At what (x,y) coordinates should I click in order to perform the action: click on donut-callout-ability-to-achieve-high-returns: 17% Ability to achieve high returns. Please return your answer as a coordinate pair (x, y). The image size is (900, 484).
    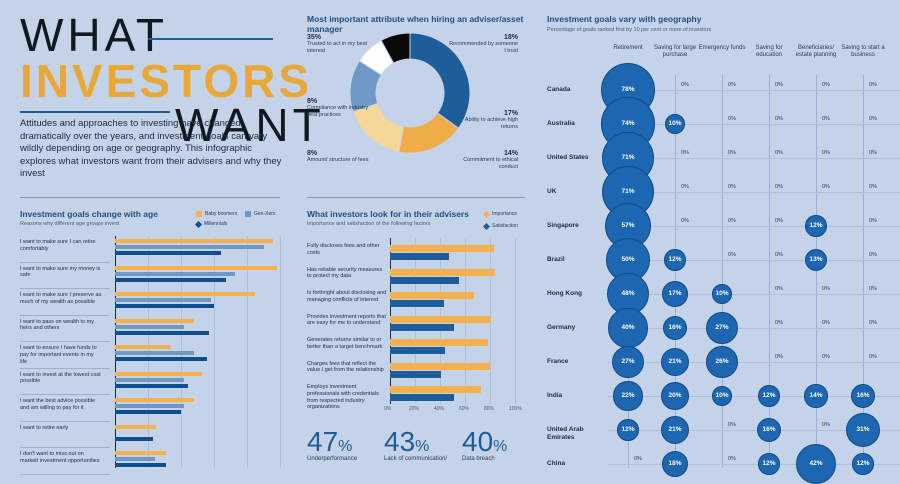
    Looking at the image, I should click on (483, 120).